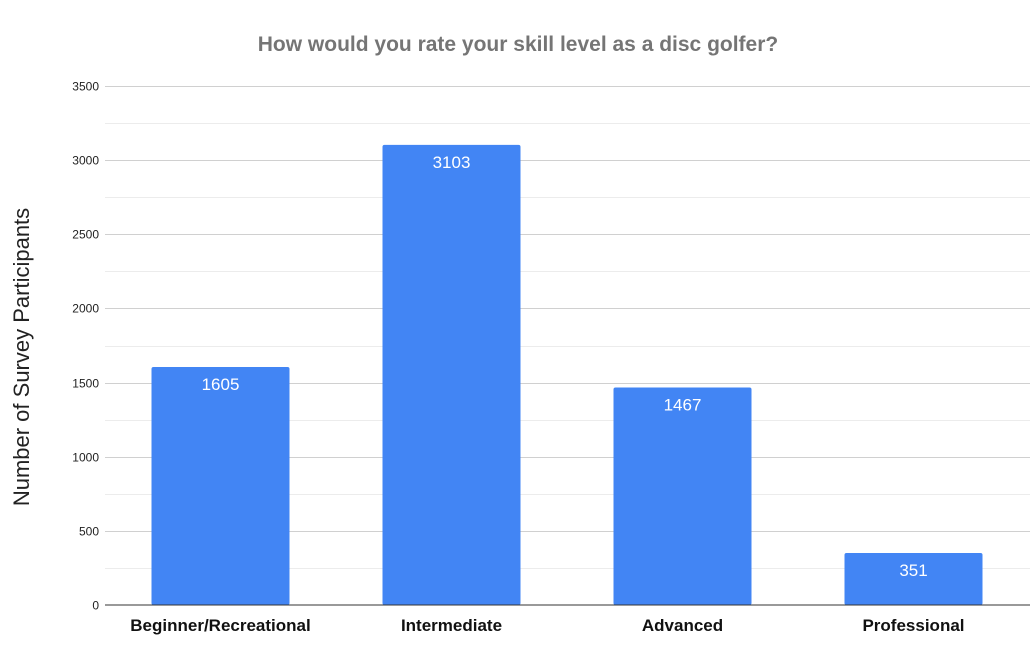 The height and width of the screenshot is (654, 1036). I want to click on data-label: 351, so click(913, 570).